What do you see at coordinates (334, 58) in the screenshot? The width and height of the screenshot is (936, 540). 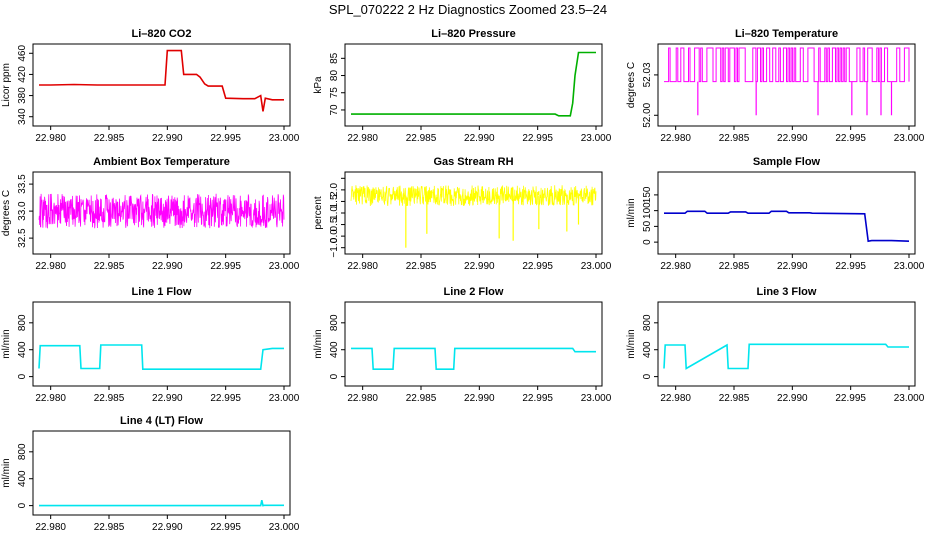 I see `y-tick-label: 85` at bounding box center [334, 58].